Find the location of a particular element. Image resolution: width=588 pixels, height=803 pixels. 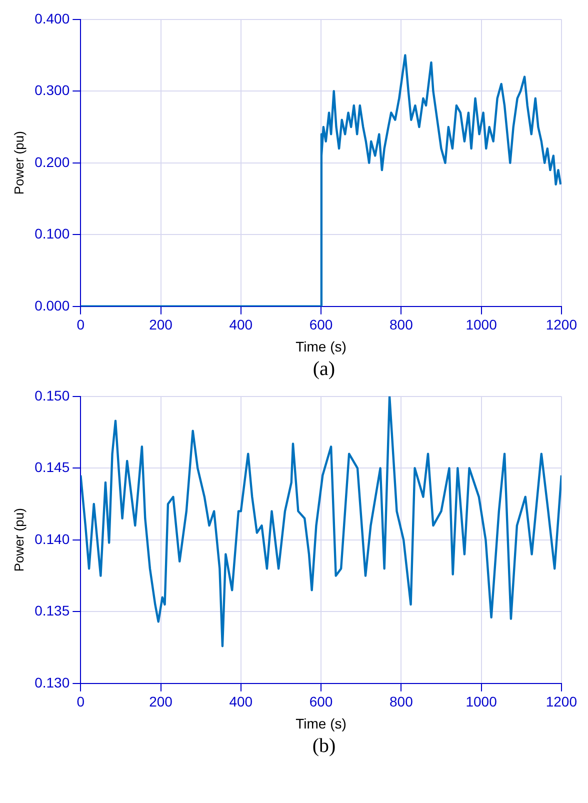

y-tick-label: 0.130 is located at coordinates (52, 682).